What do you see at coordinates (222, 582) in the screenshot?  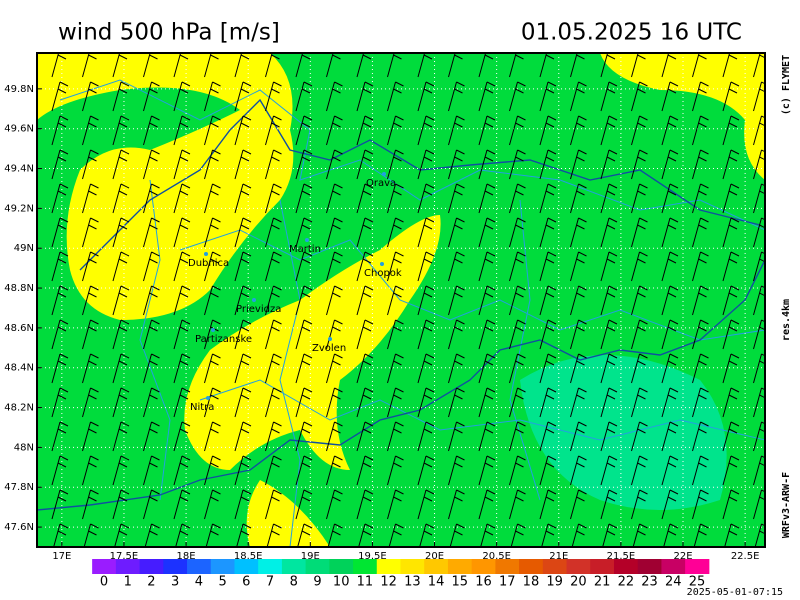 I see `legend-label: 5` at bounding box center [222, 582].